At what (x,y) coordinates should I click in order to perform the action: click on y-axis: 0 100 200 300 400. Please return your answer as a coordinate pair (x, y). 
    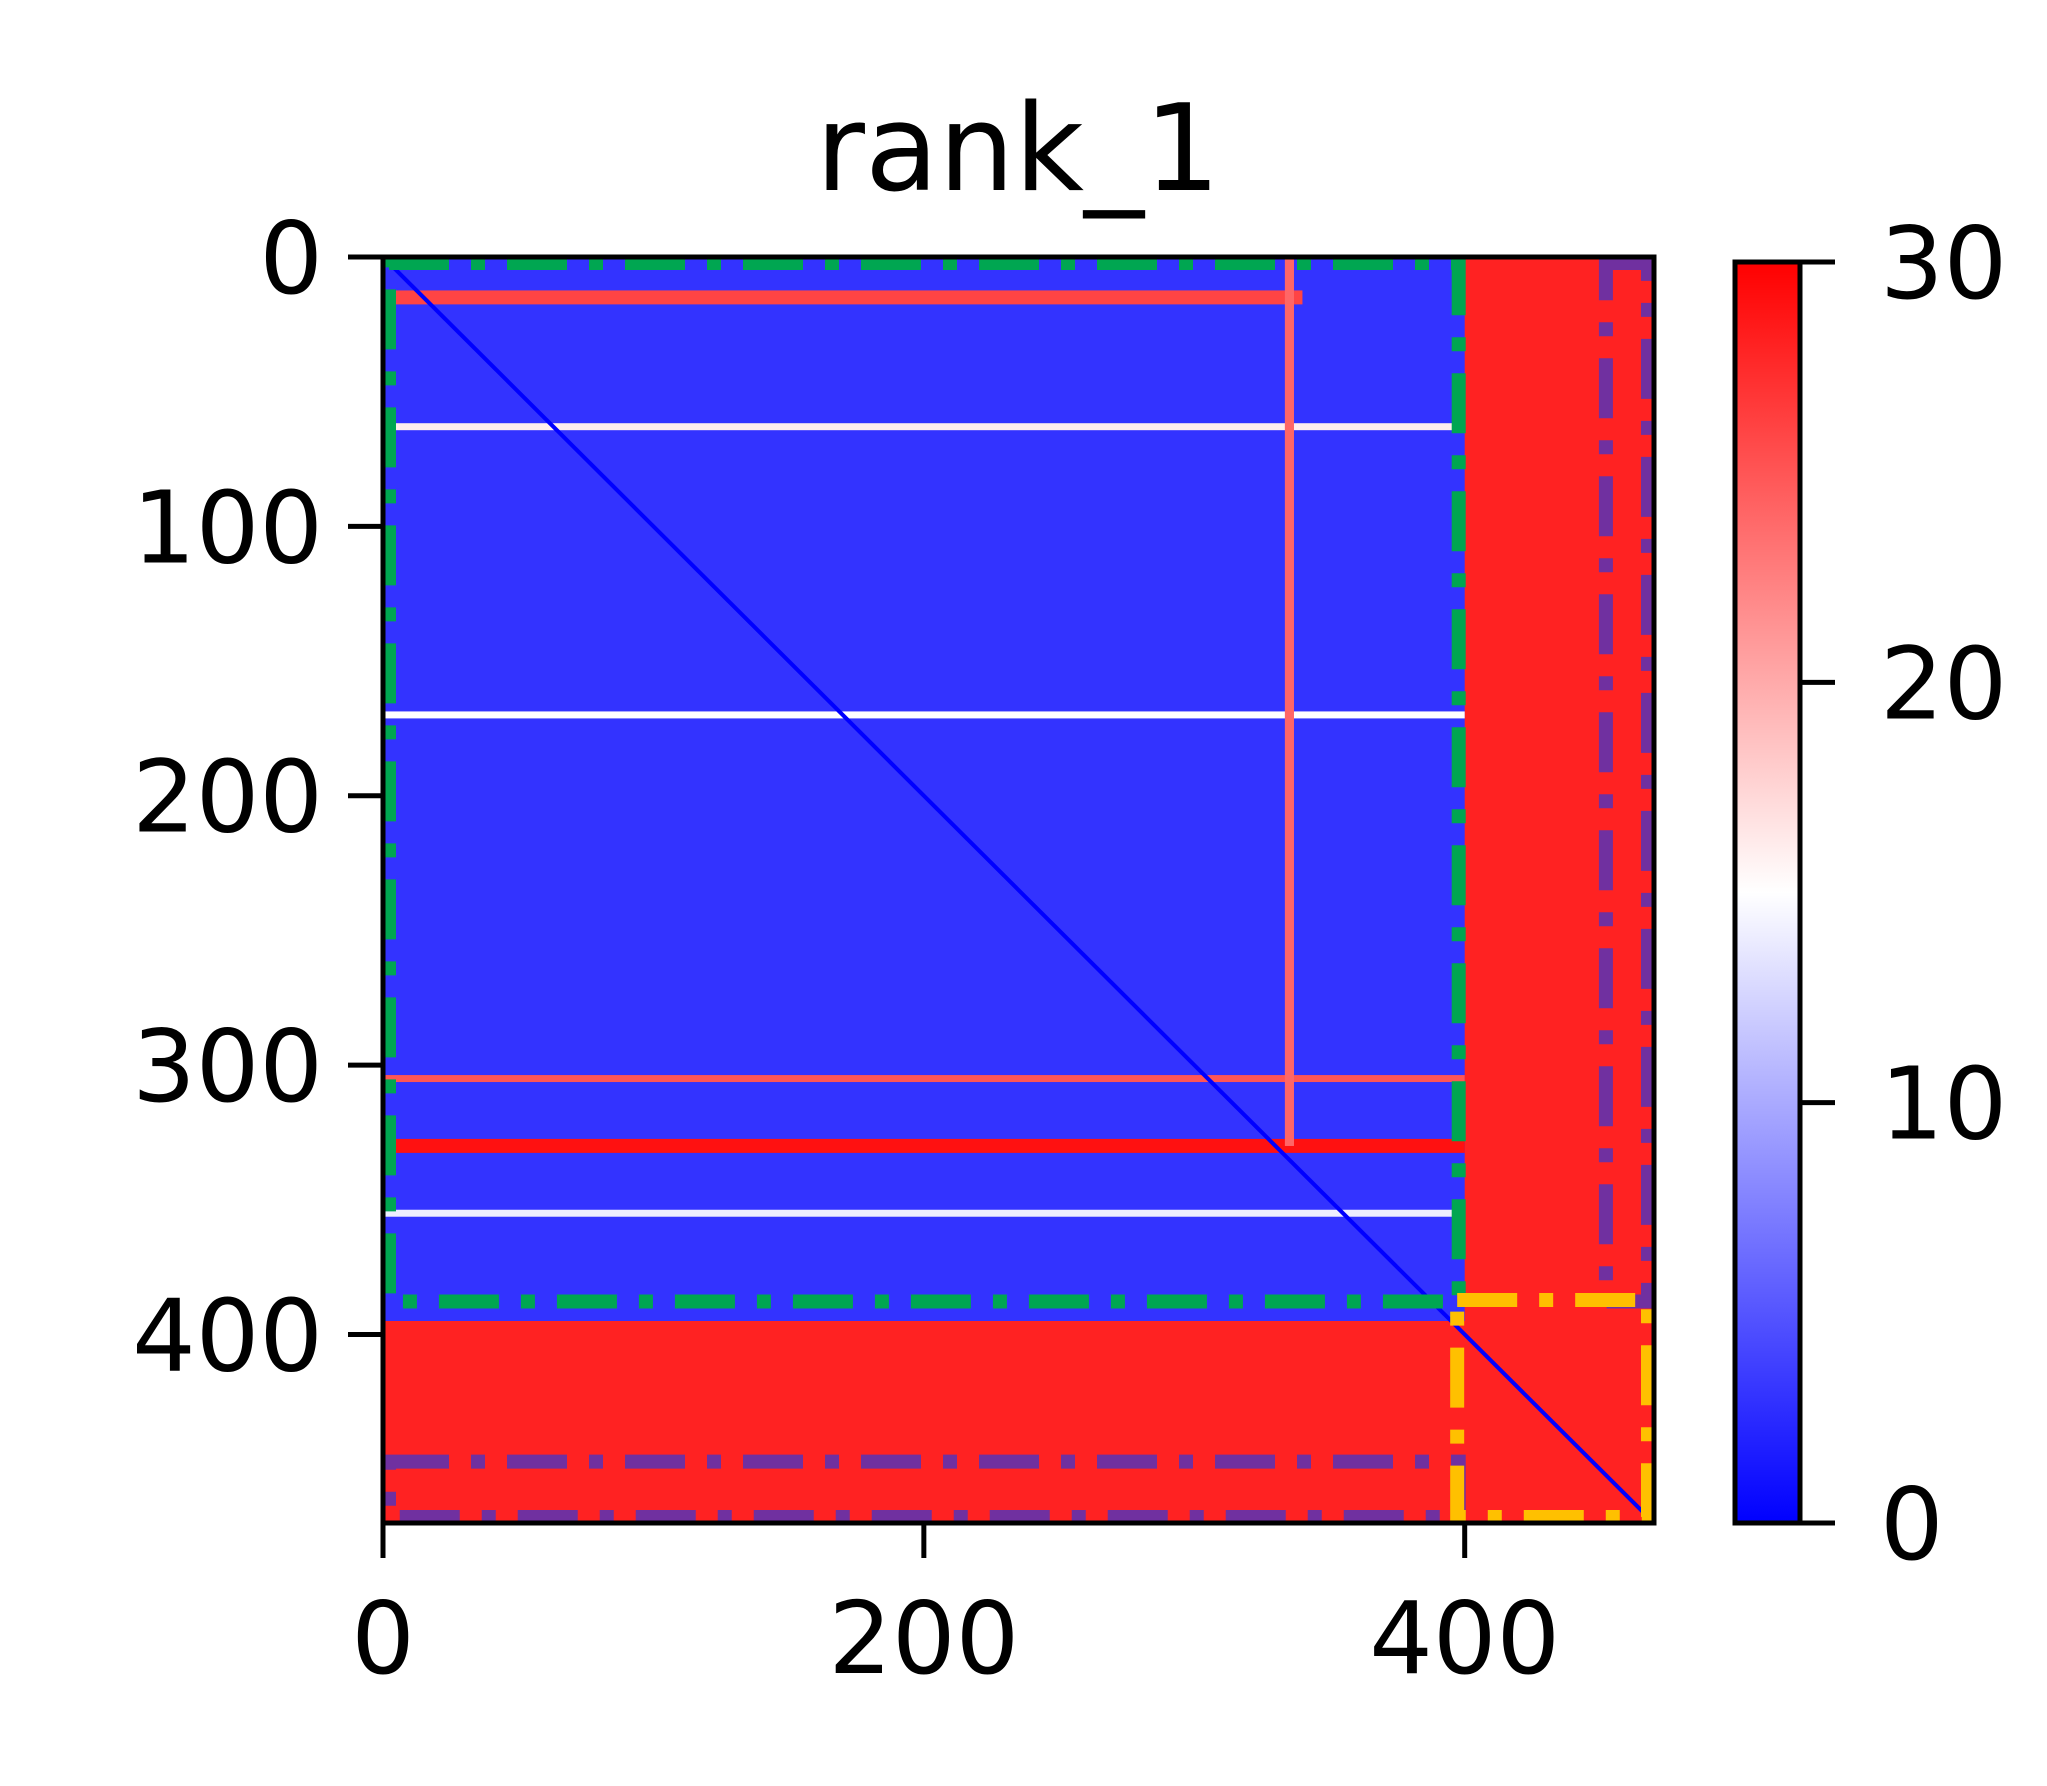
    Looking at the image, I should click on (257, 797).